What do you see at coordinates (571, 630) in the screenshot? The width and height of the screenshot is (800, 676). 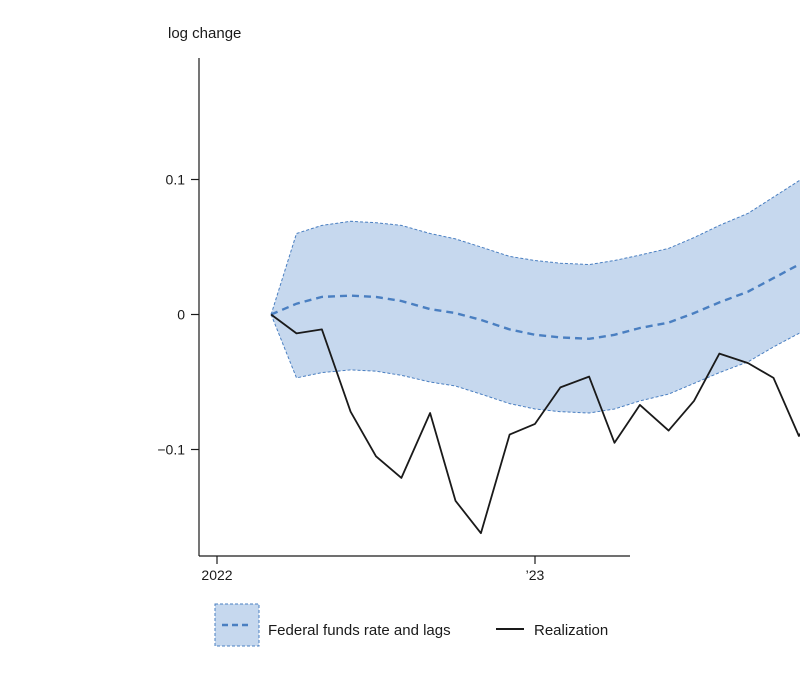 I see `legend-label-realization: Realization` at bounding box center [571, 630].